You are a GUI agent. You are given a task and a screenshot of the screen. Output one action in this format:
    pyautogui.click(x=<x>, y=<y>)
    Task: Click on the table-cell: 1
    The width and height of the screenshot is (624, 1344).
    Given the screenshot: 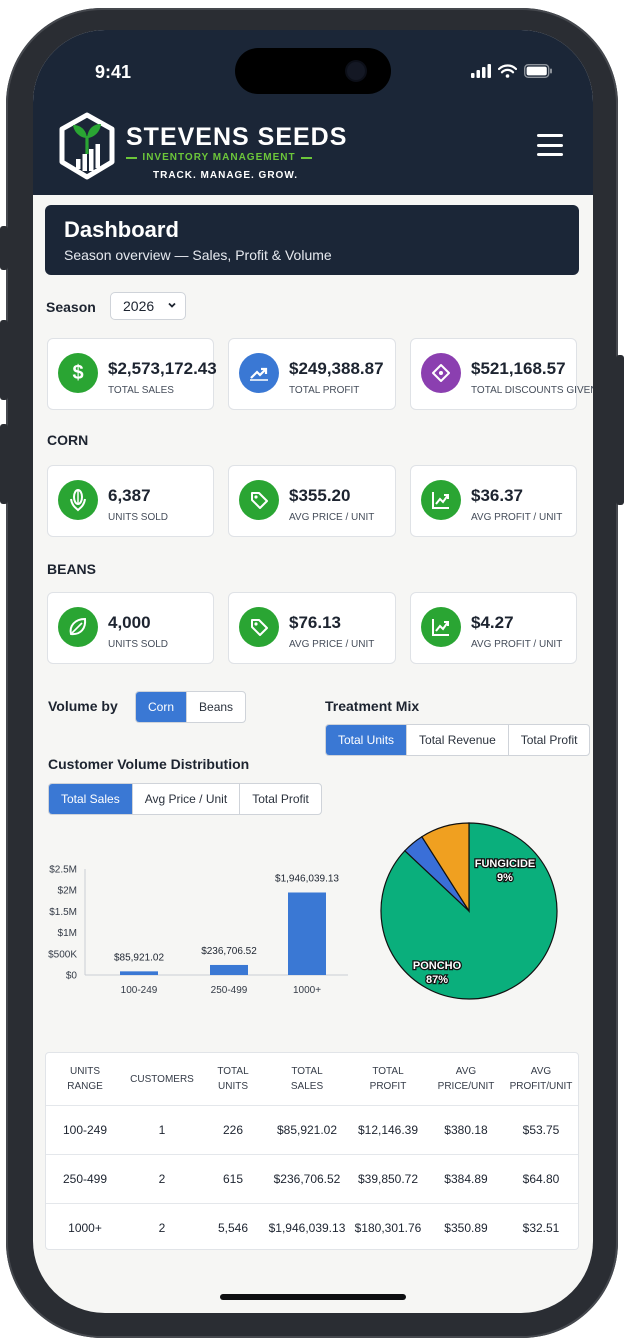 What is the action you would take?
    pyautogui.click(x=162, y=1129)
    